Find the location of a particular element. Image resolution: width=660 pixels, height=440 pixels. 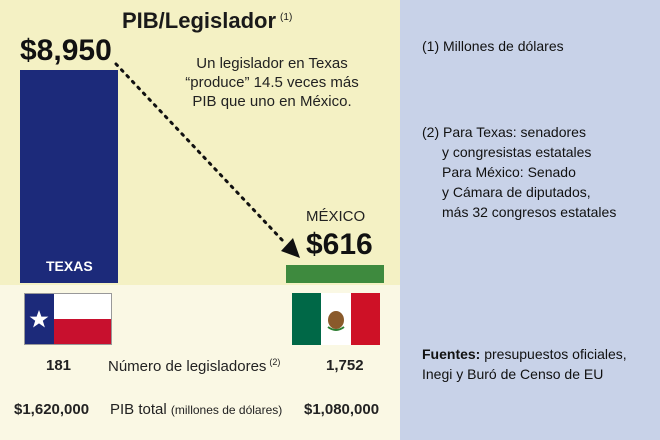

mexico-value-label: $616 is located at coordinates (339, 244).